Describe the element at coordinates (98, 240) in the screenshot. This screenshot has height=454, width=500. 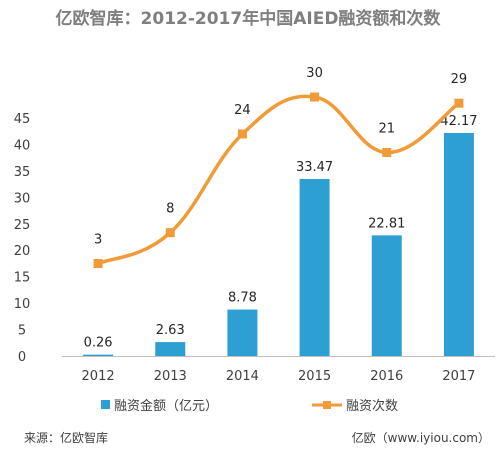
I see `line-value-label: 3` at that location.